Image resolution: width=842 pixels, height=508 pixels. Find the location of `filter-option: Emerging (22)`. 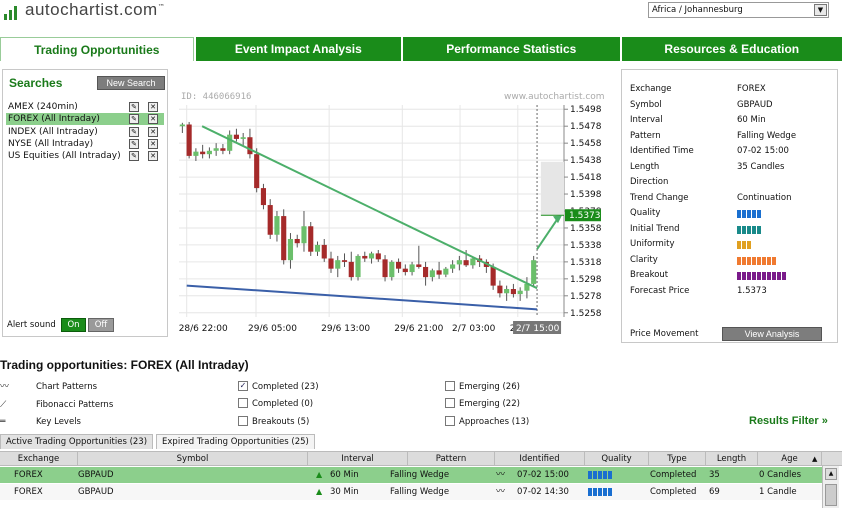

filter-option: Emerging (22) is located at coordinates (520, 403).